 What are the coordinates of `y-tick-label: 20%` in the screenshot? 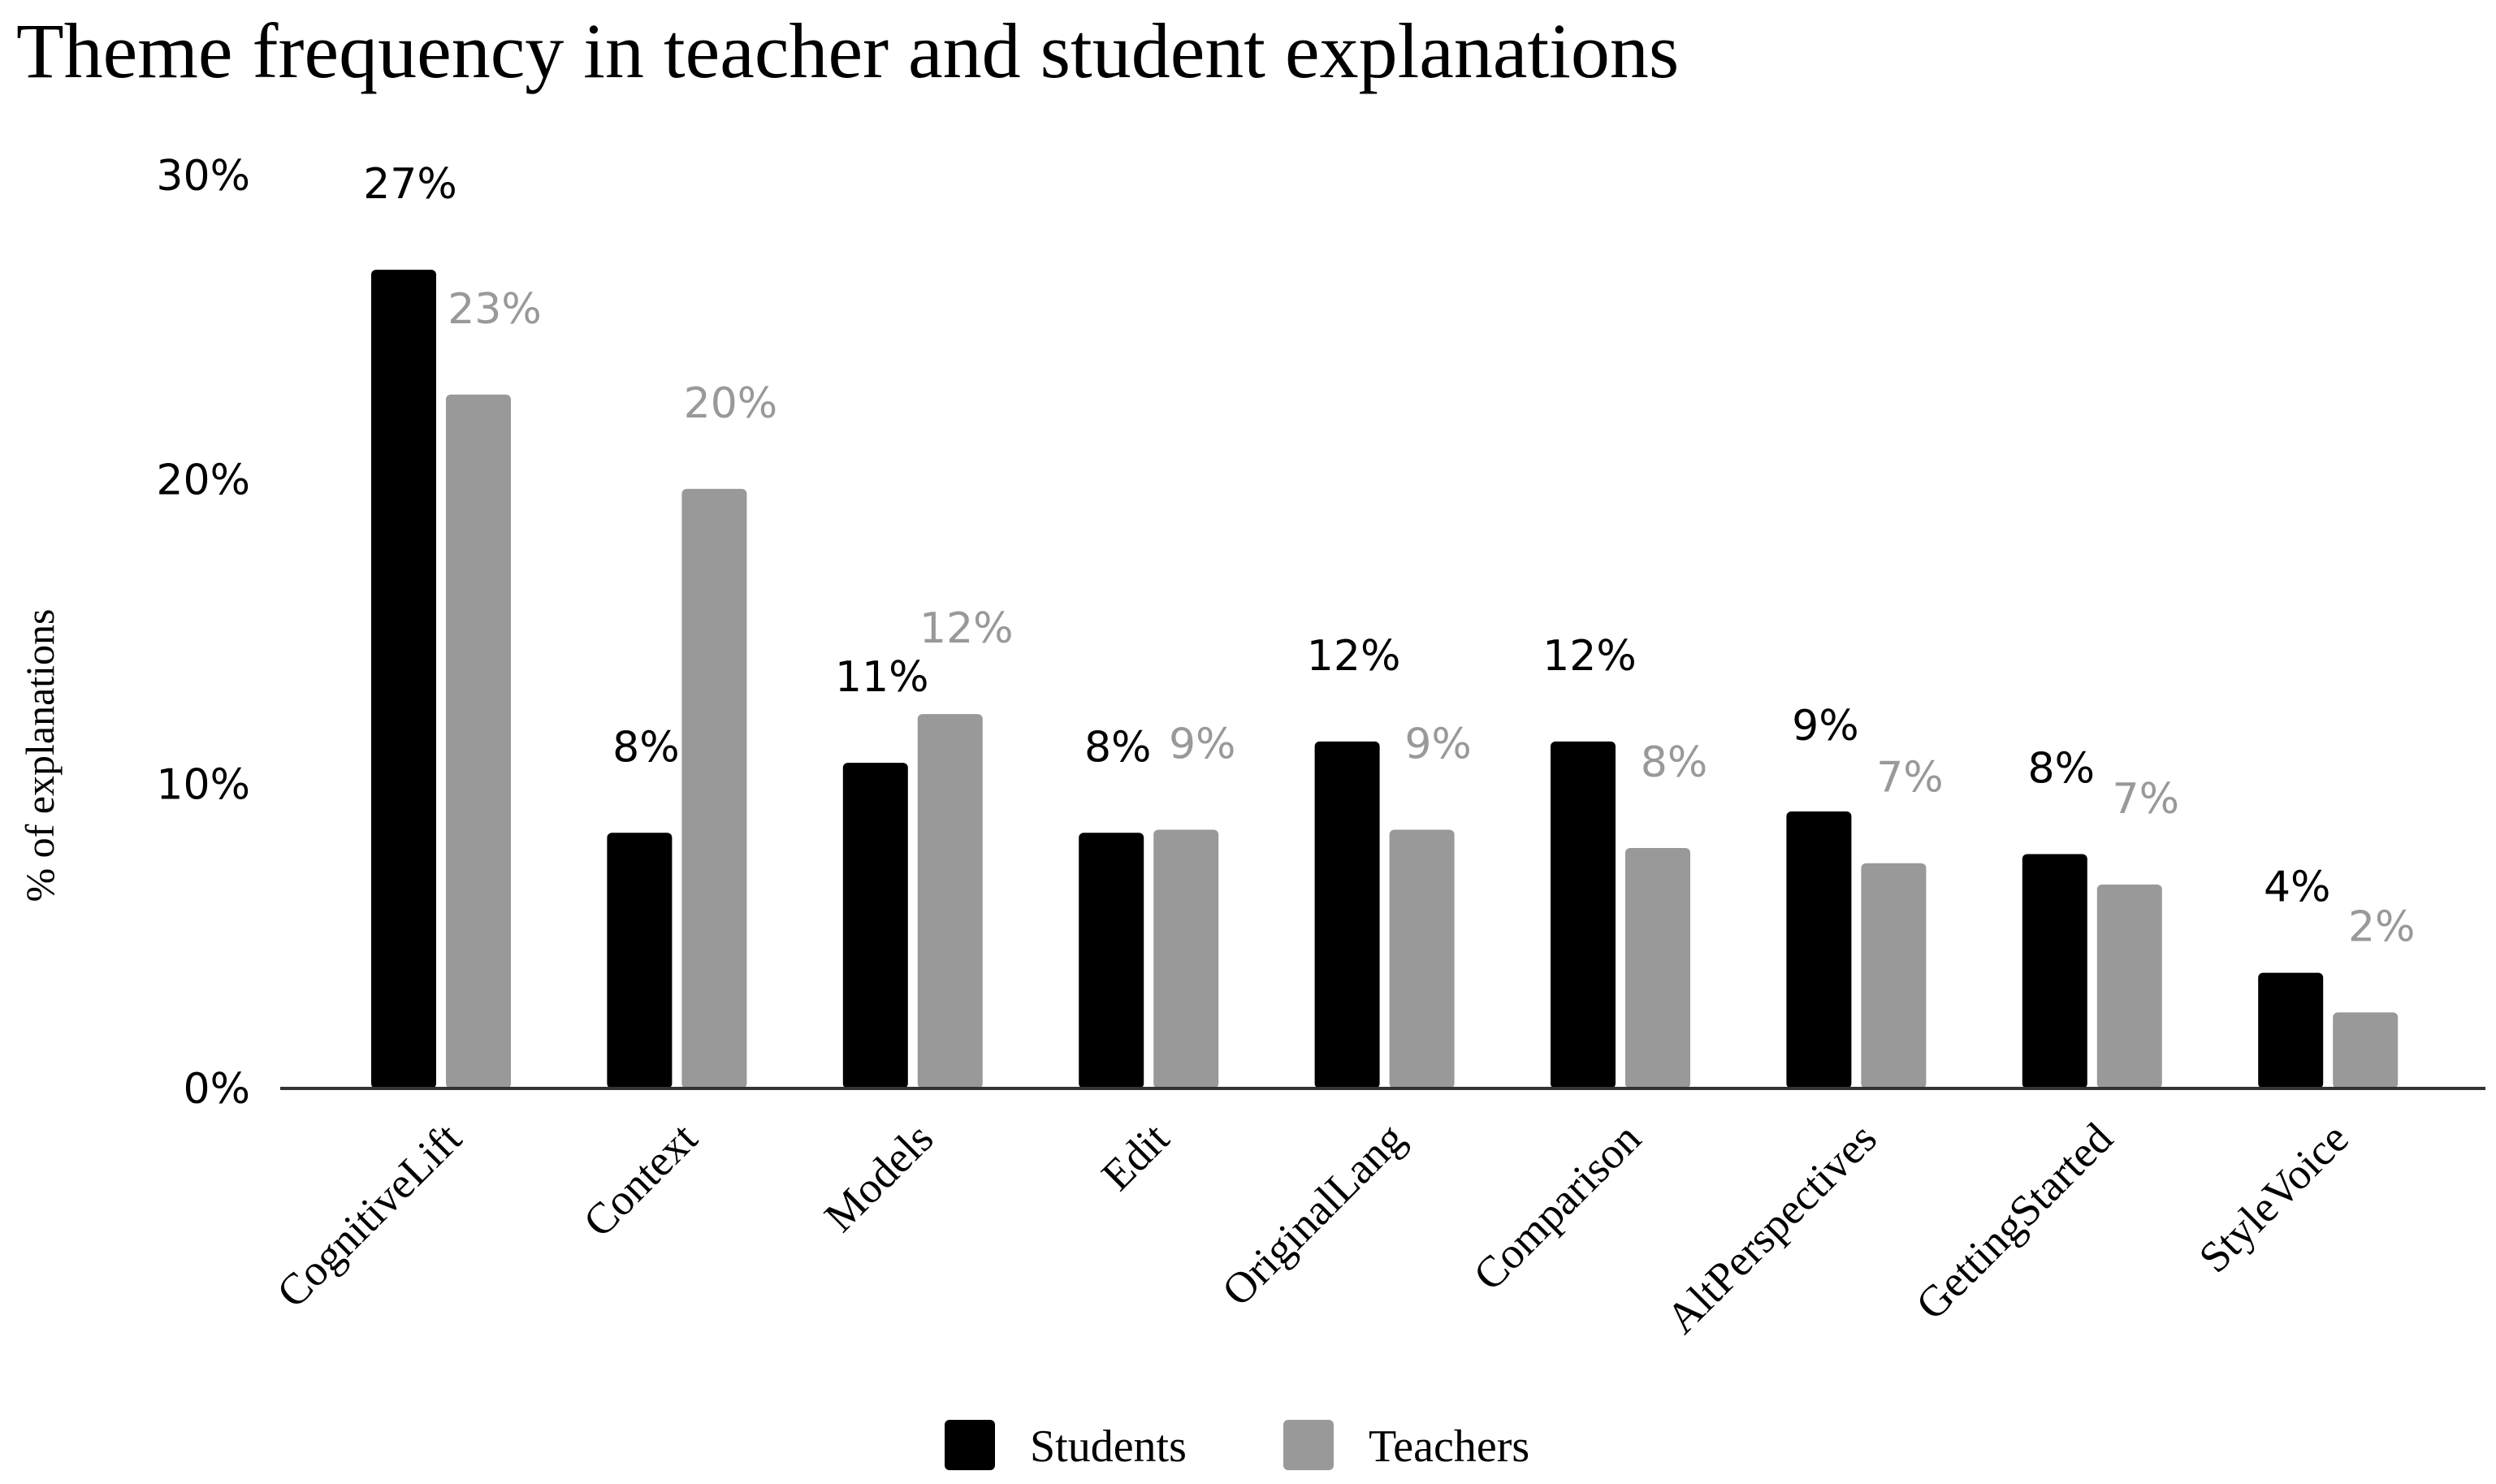 It's located at (203, 480).